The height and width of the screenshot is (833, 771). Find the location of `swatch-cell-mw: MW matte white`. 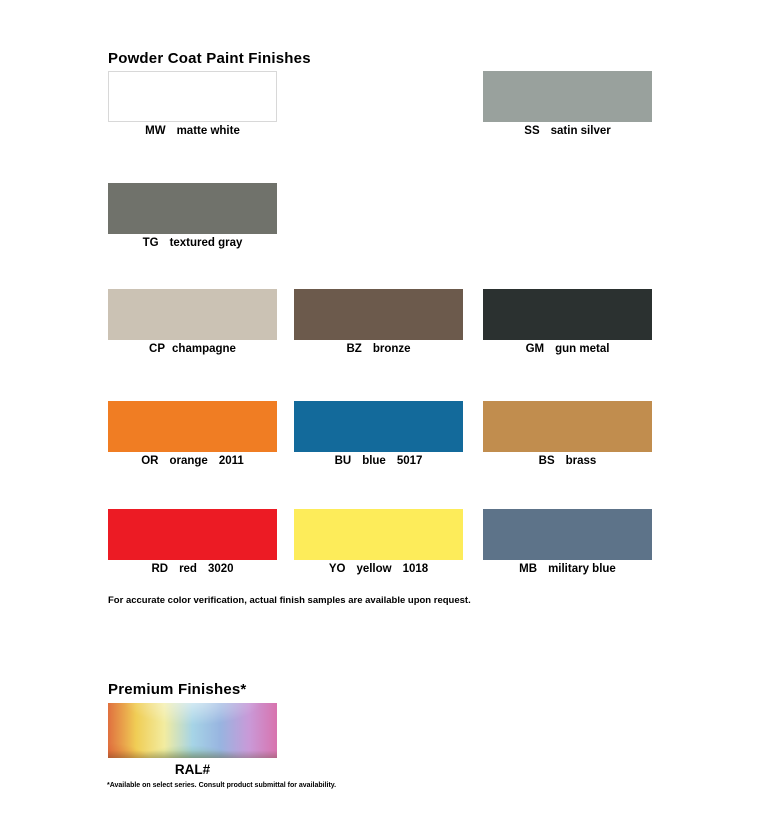

swatch-cell-mw: MW matte white is located at coordinates (192, 104).